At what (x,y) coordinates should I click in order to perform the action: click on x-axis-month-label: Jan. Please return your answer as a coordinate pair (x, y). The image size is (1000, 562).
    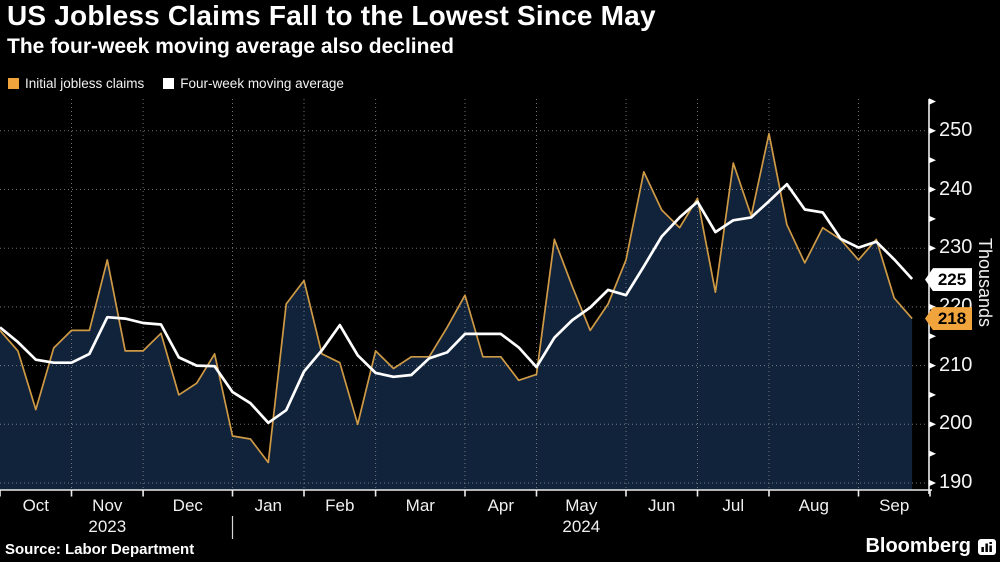
    Looking at the image, I should click on (268, 505).